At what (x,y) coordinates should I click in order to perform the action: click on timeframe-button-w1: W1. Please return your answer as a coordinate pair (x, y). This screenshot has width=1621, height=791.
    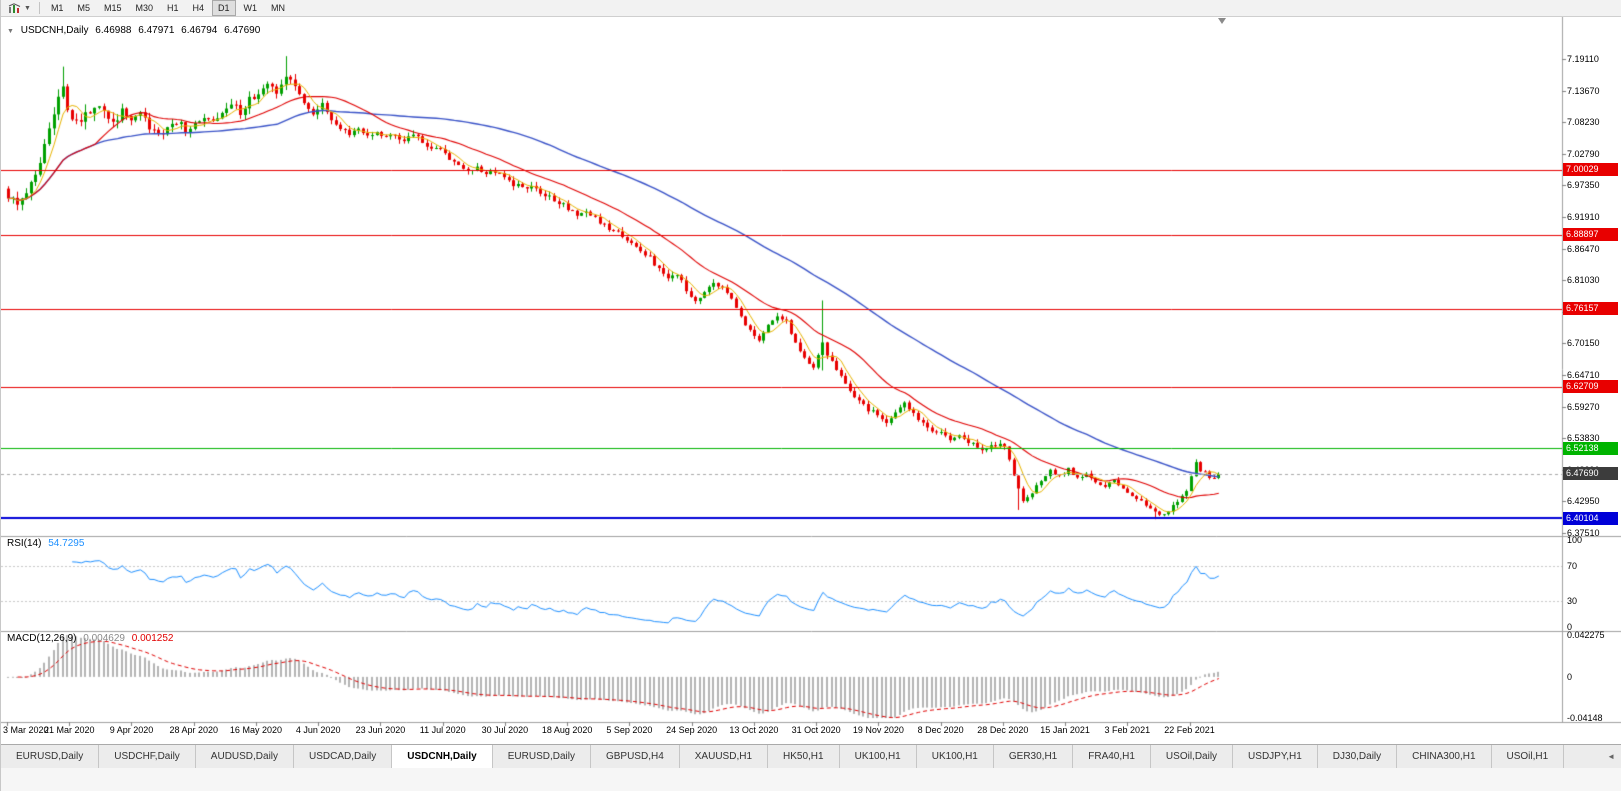
    Looking at the image, I should click on (250, 8).